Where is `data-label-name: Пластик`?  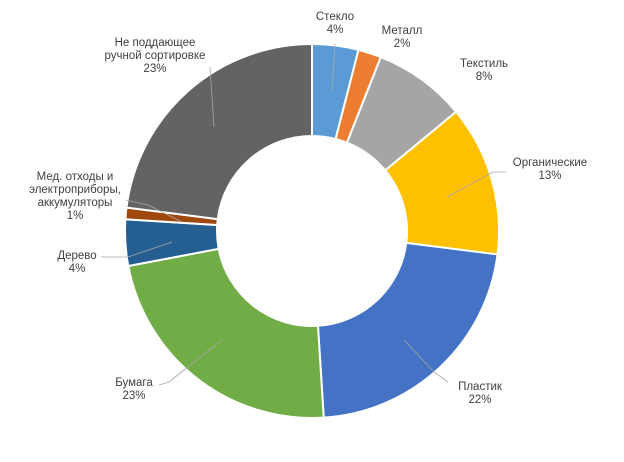 data-label-name: Пластик is located at coordinates (480, 387).